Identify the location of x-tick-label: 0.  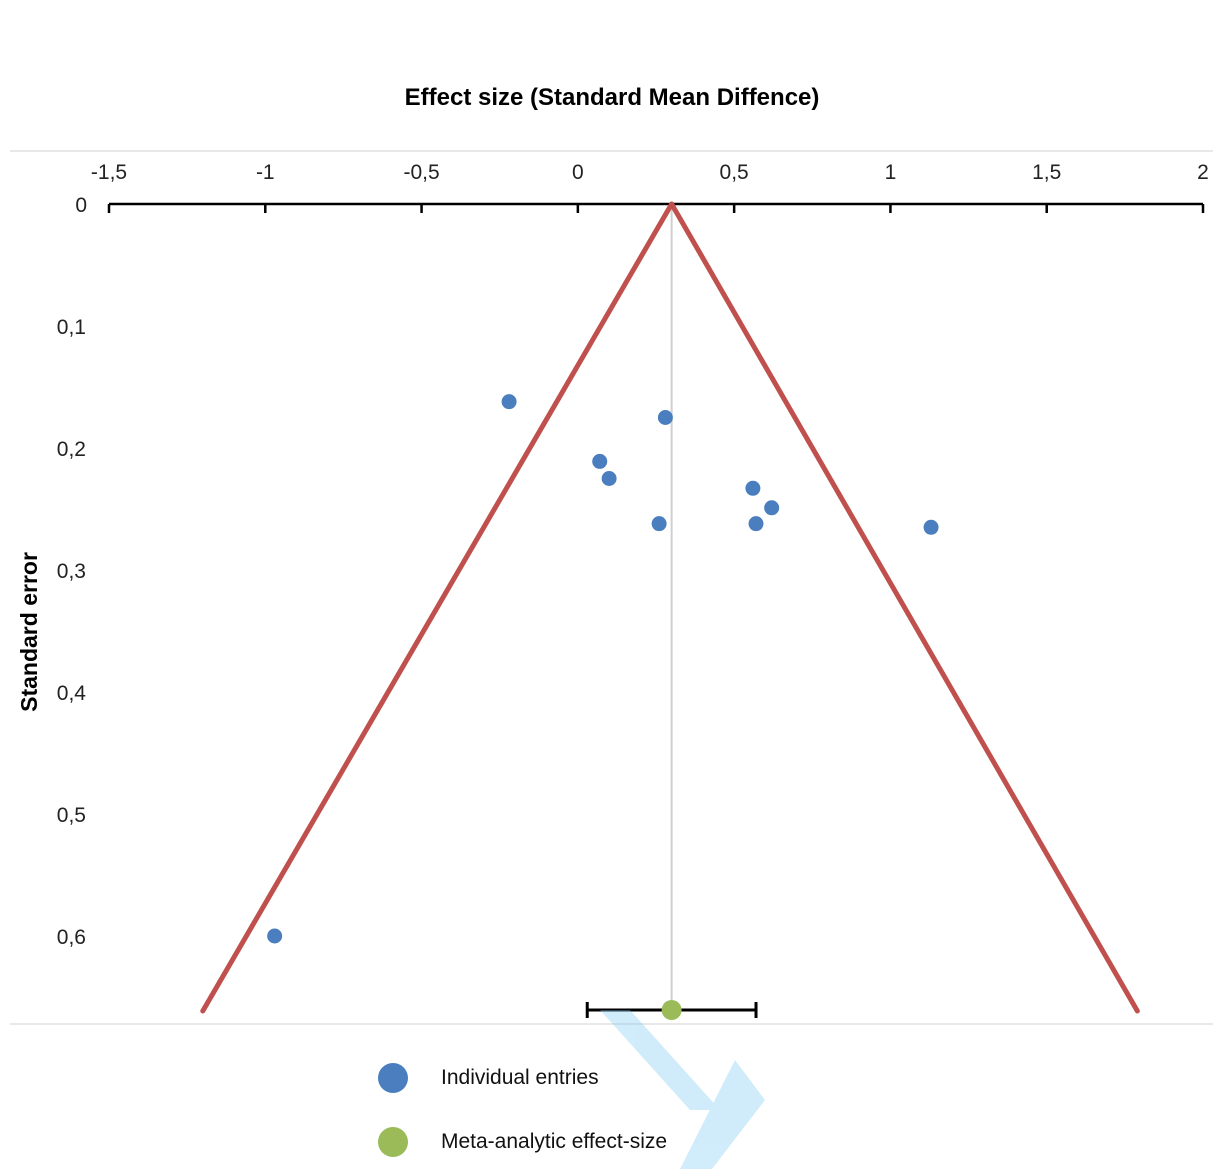
(578, 172).